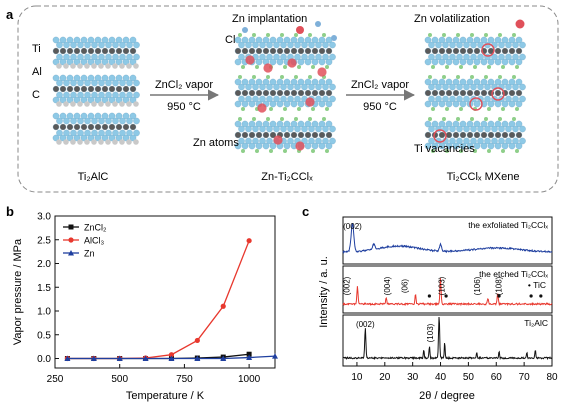 The height and width of the screenshot is (407, 566). I want to click on plot-c-xlabel: 2θ / degree, so click(447, 396).